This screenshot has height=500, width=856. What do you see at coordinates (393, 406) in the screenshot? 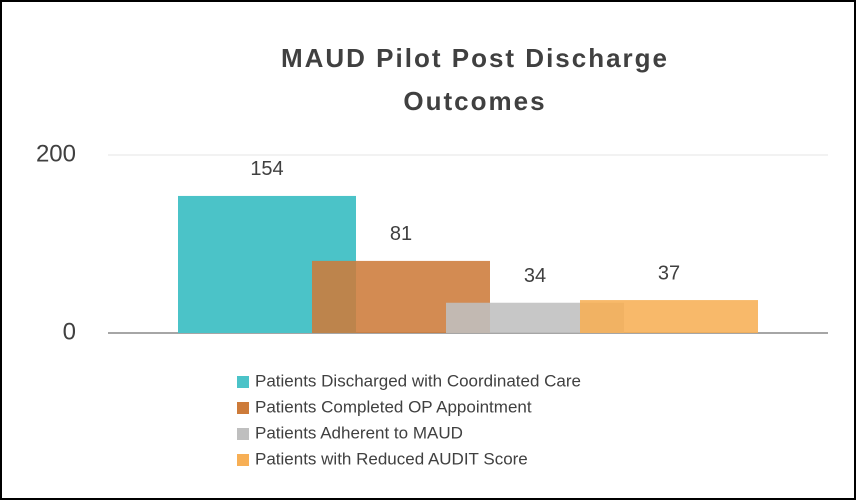
I see `legend-label: Patients Completed OP Appointment` at bounding box center [393, 406].